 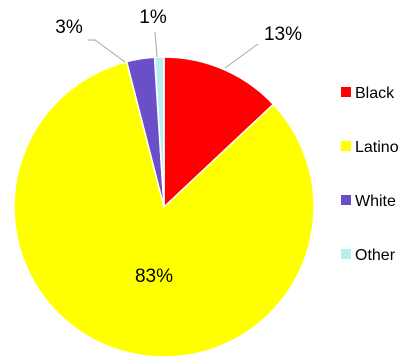 I want to click on legend-swatch-other, so click(x=346, y=254).